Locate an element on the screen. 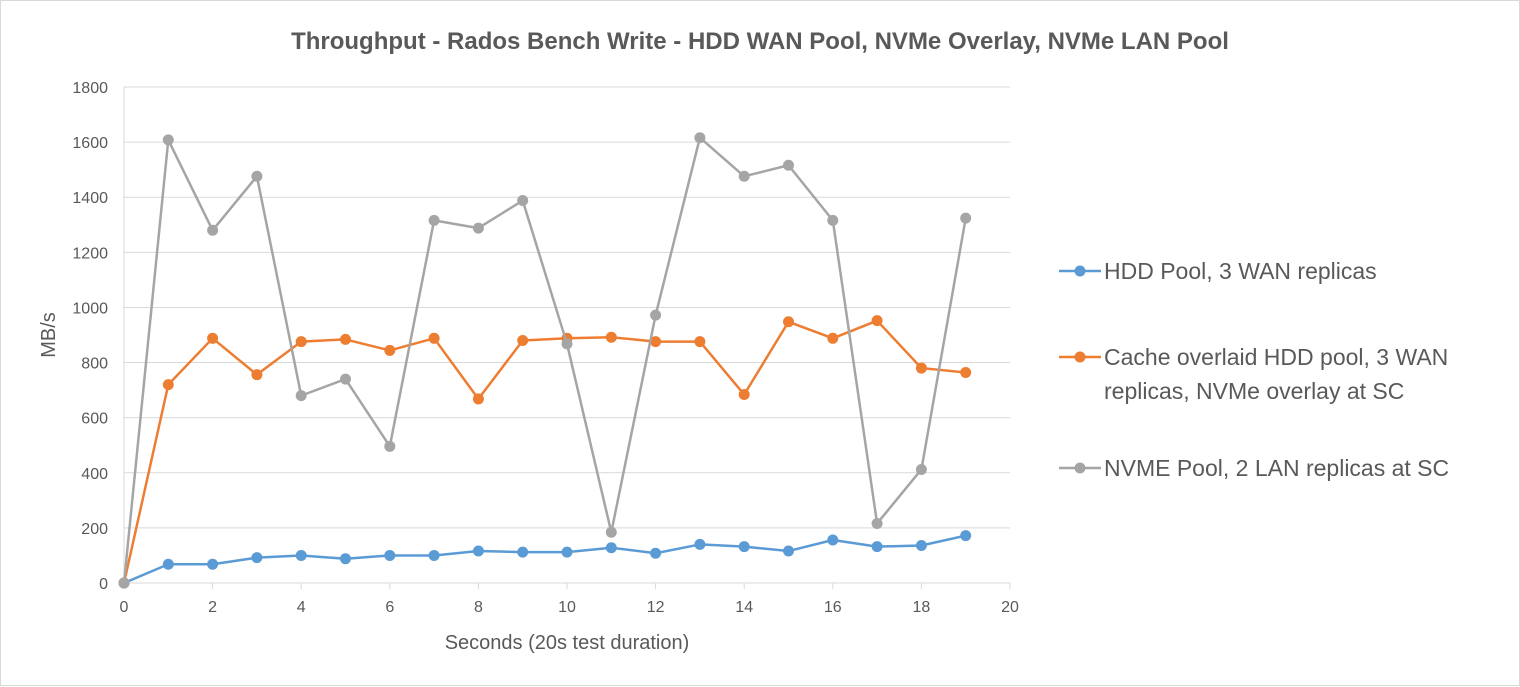 This screenshot has width=1520, height=687. x-tick-label: 10 is located at coordinates (567, 607).